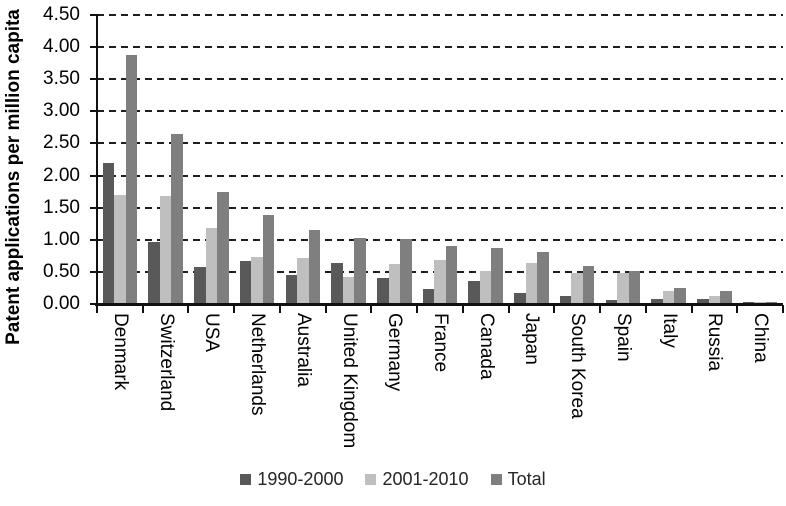 The image size is (786, 506). Describe the element at coordinates (669, 330) in the screenshot. I see `x-category-label: Italy` at that location.